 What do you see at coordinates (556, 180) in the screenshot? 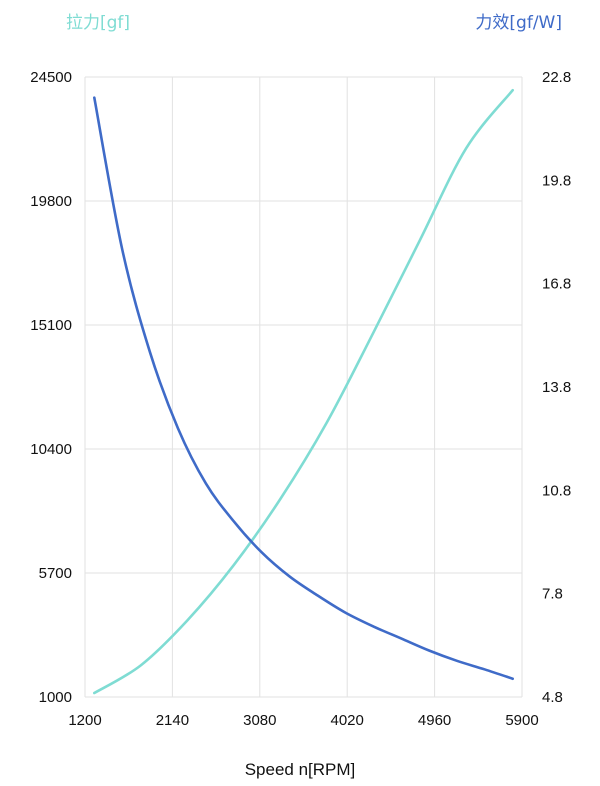
I see `y-right-tick-label: 19.8` at bounding box center [556, 180].